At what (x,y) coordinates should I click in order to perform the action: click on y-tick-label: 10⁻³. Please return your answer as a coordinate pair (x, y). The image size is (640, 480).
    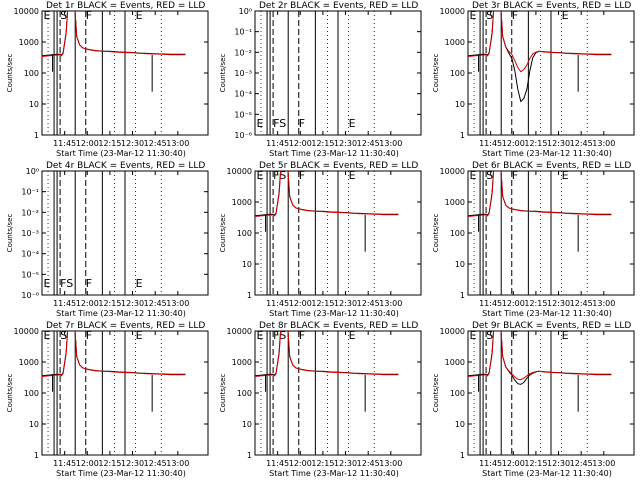
    Looking at the image, I should click on (30, 233).